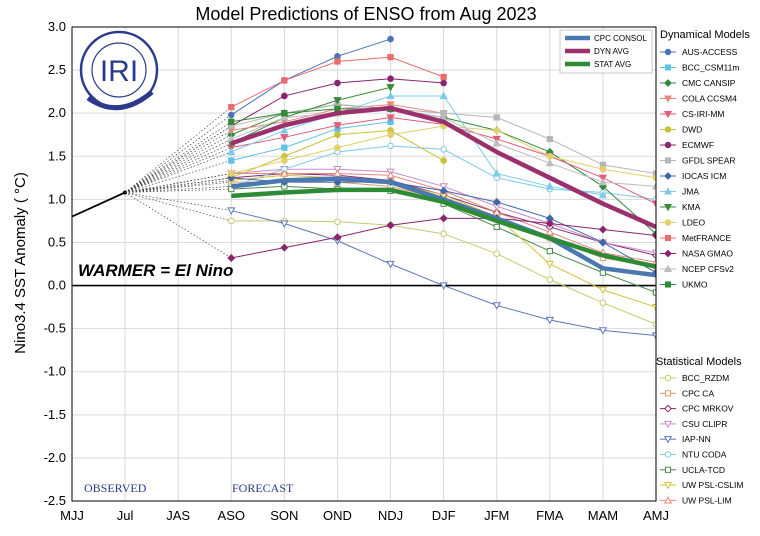 The width and height of the screenshot is (760, 536). Describe the element at coordinates (705, 378) in the screenshot. I see `legend-label: BCC_RZDM` at that location.